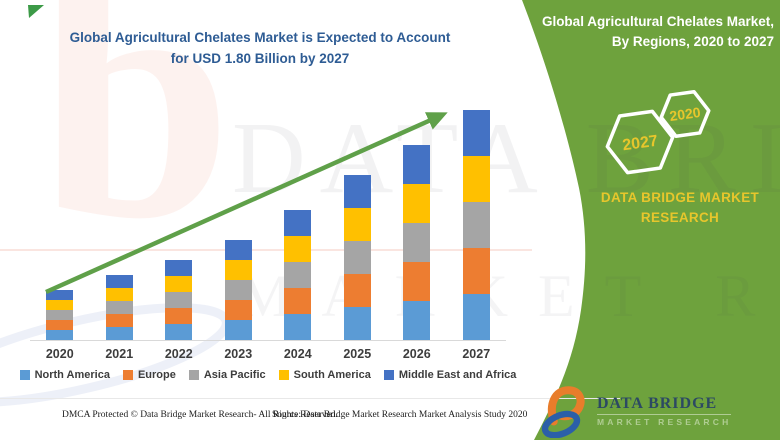  What do you see at coordinates (680, 197) in the screenshot?
I see `brand-text-line1: DATA BRIDGE MARKET` at bounding box center [680, 197].